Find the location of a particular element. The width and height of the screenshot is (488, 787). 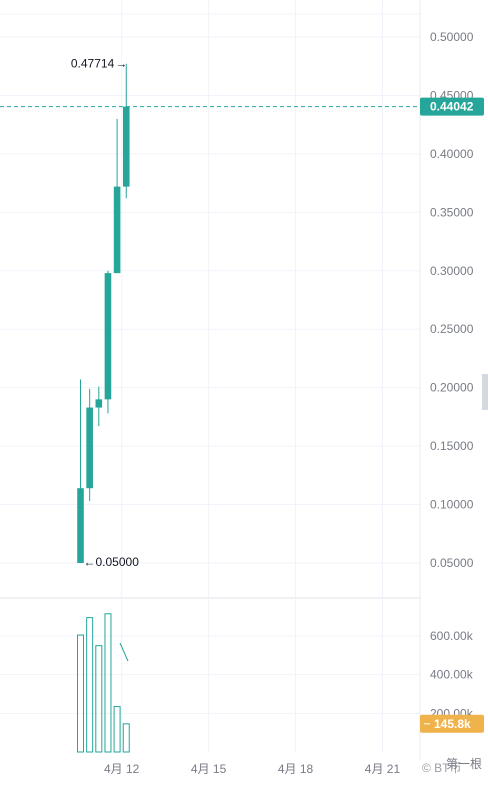

time-tick-label: 4月 21 is located at coordinates (383, 769).